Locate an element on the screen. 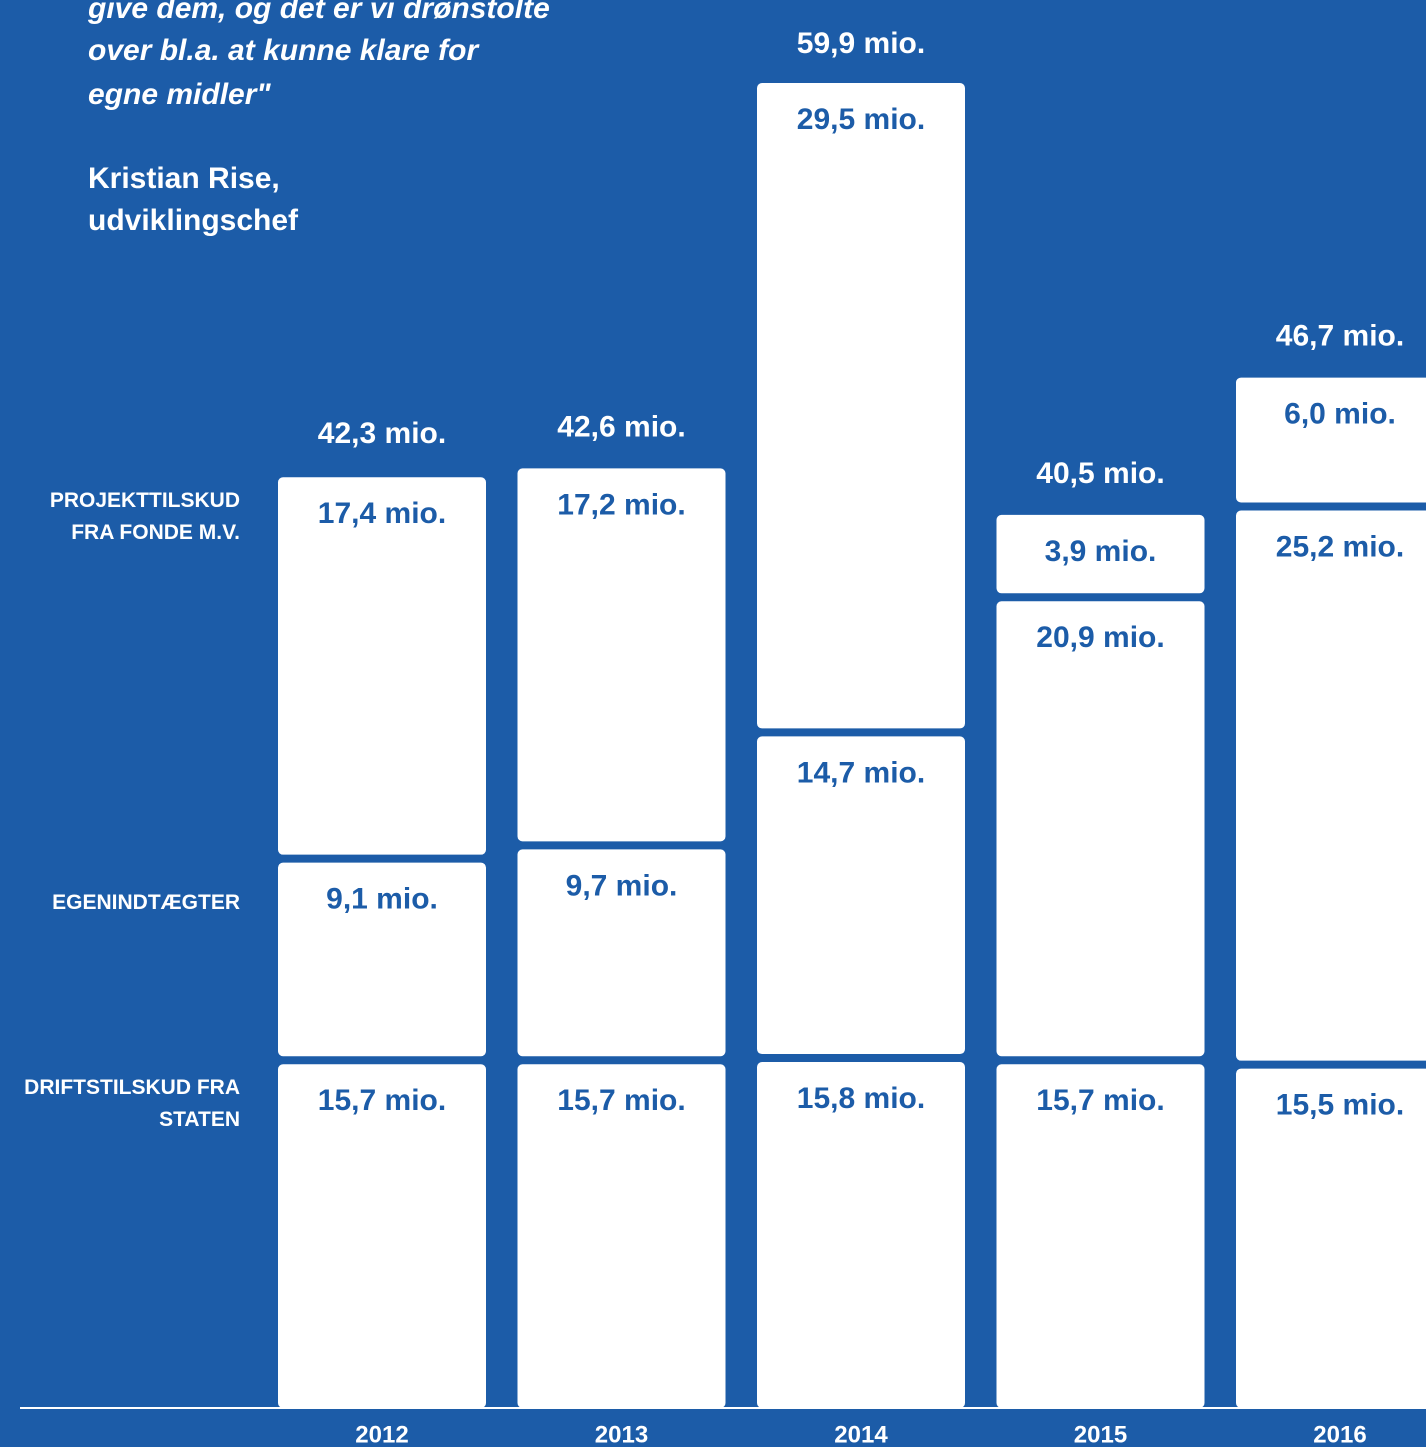 The height and width of the screenshot is (1447, 1426). value-label: 9,7 mio. is located at coordinates (622, 885).